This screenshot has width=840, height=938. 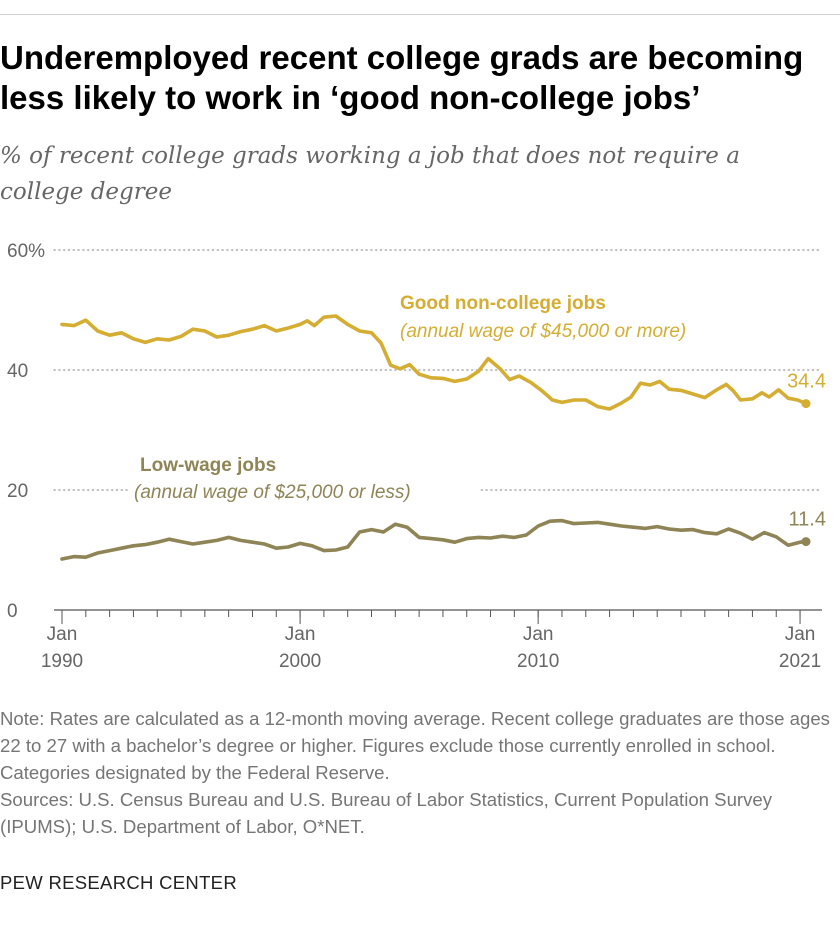 What do you see at coordinates (420, 14) in the screenshot?
I see `top-rule` at bounding box center [420, 14].